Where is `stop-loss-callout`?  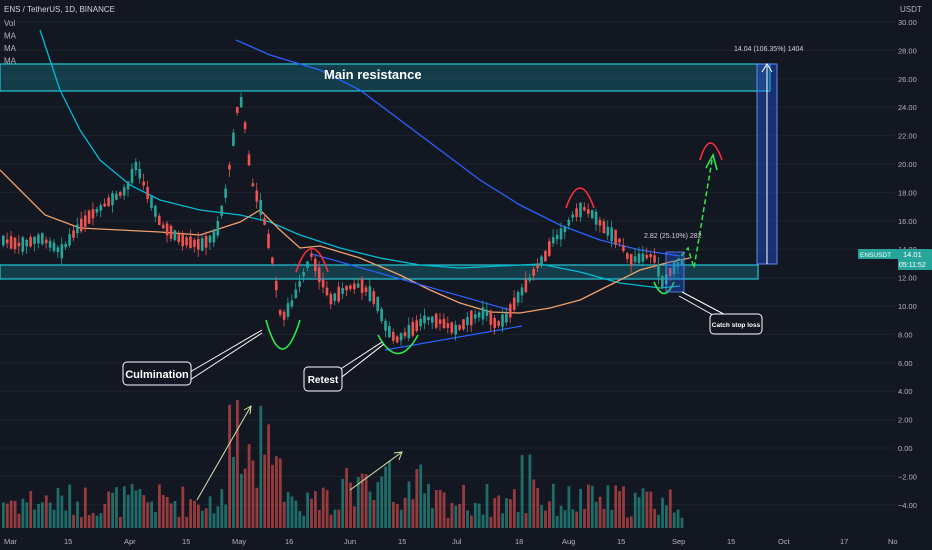 stop-loss-callout is located at coordinates (736, 324).